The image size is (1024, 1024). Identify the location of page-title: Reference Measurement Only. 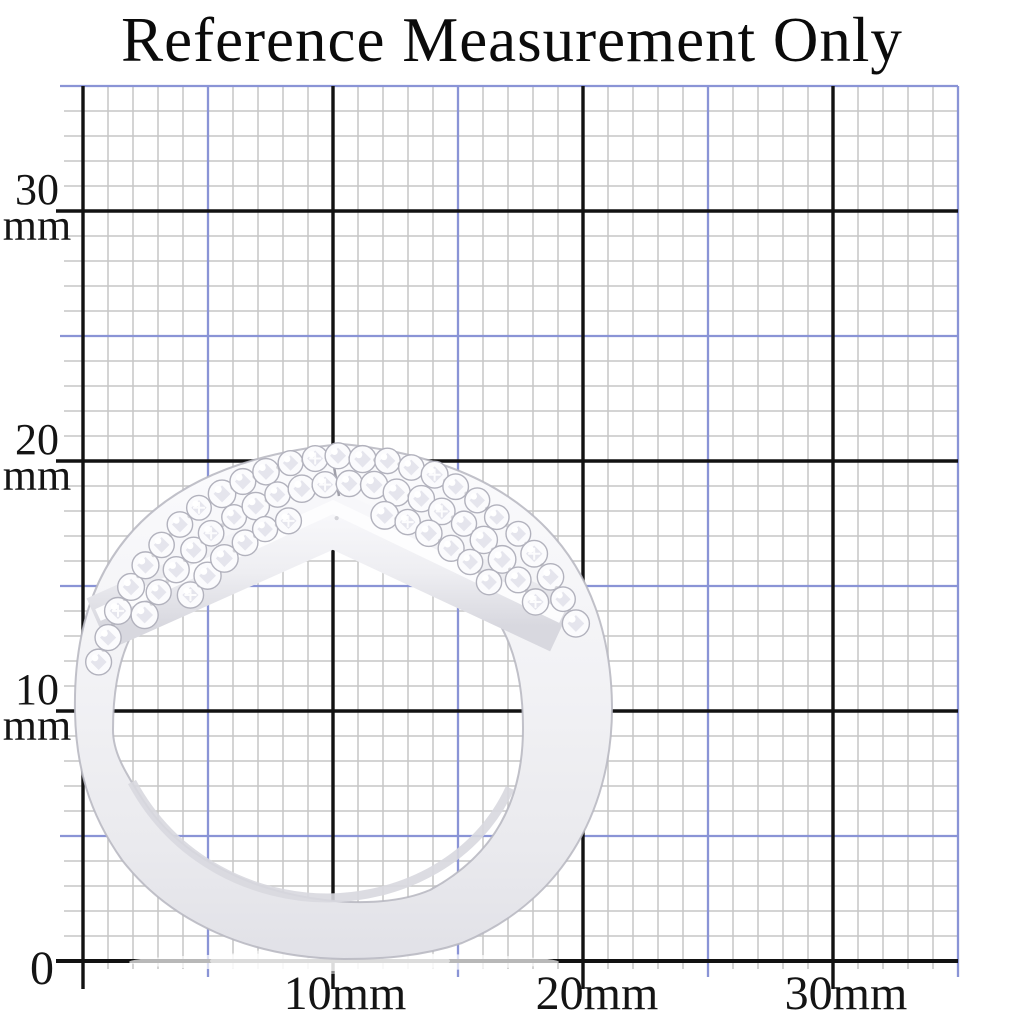
(512, 40).